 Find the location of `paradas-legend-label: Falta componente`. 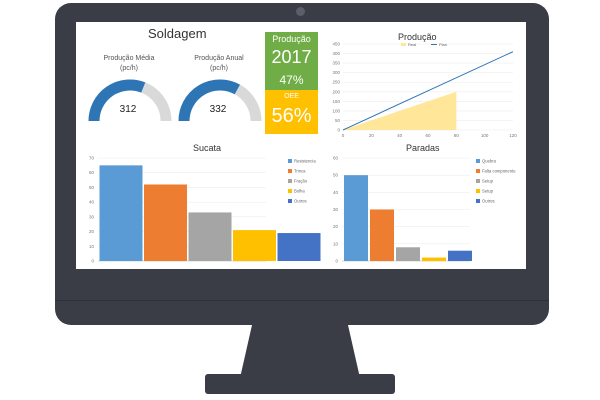

paradas-legend-label: Falta componente is located at coordinates (499, 171).